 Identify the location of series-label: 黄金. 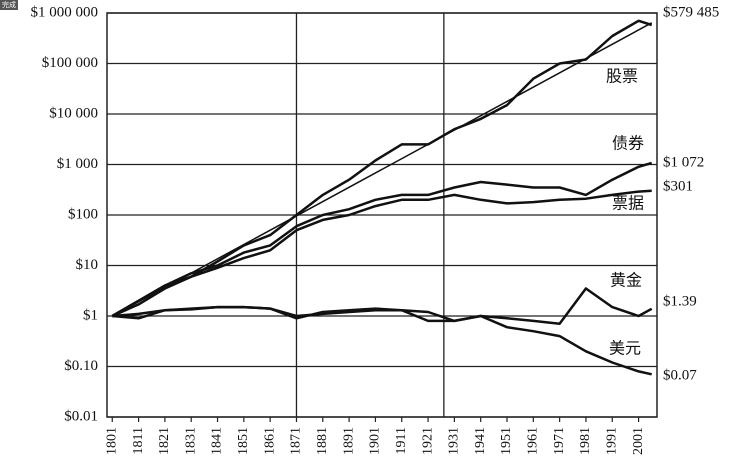
(626, 281).